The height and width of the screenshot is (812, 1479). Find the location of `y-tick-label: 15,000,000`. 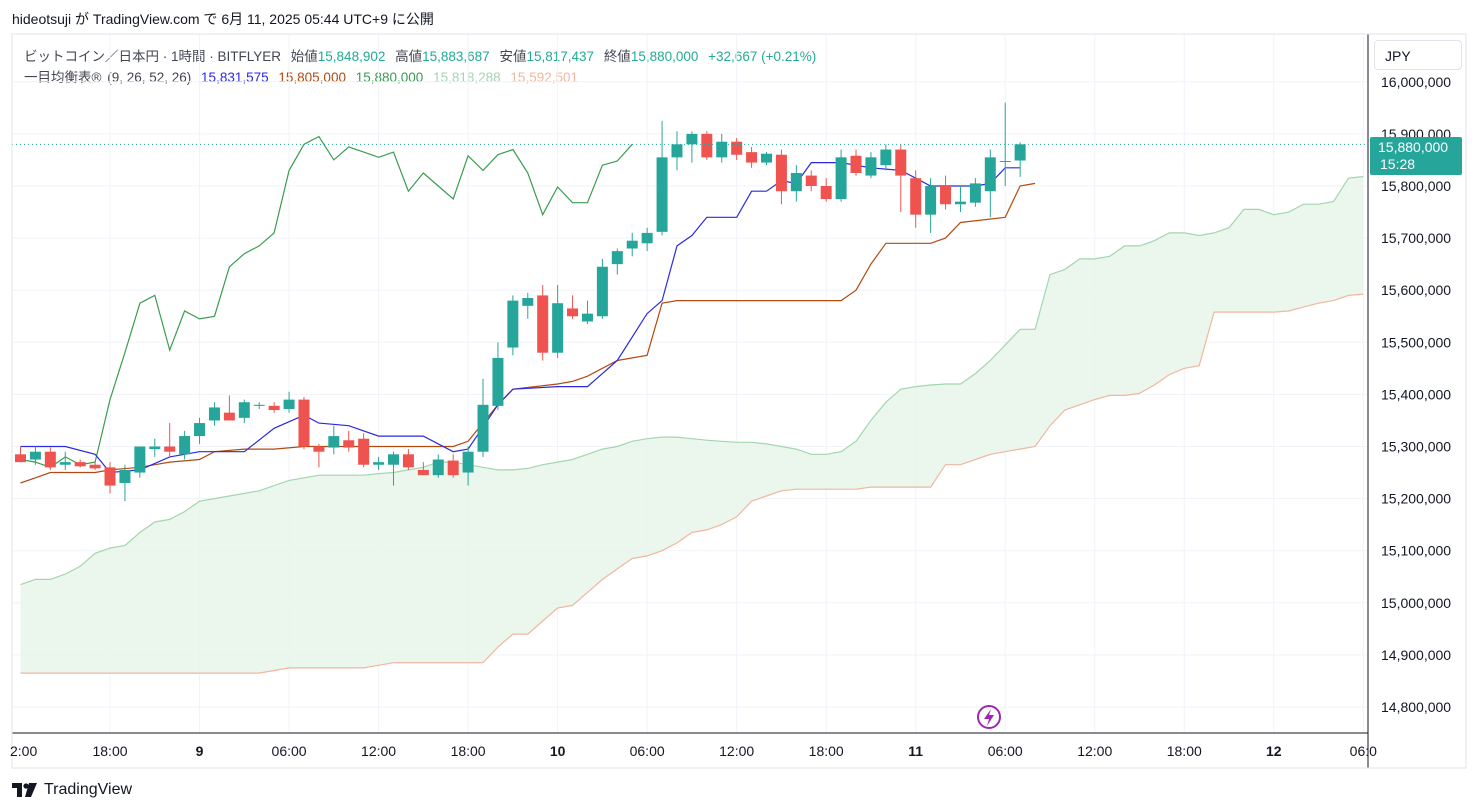

y-tick-label: 15,000,000 is located at coordinates (1416, 603).